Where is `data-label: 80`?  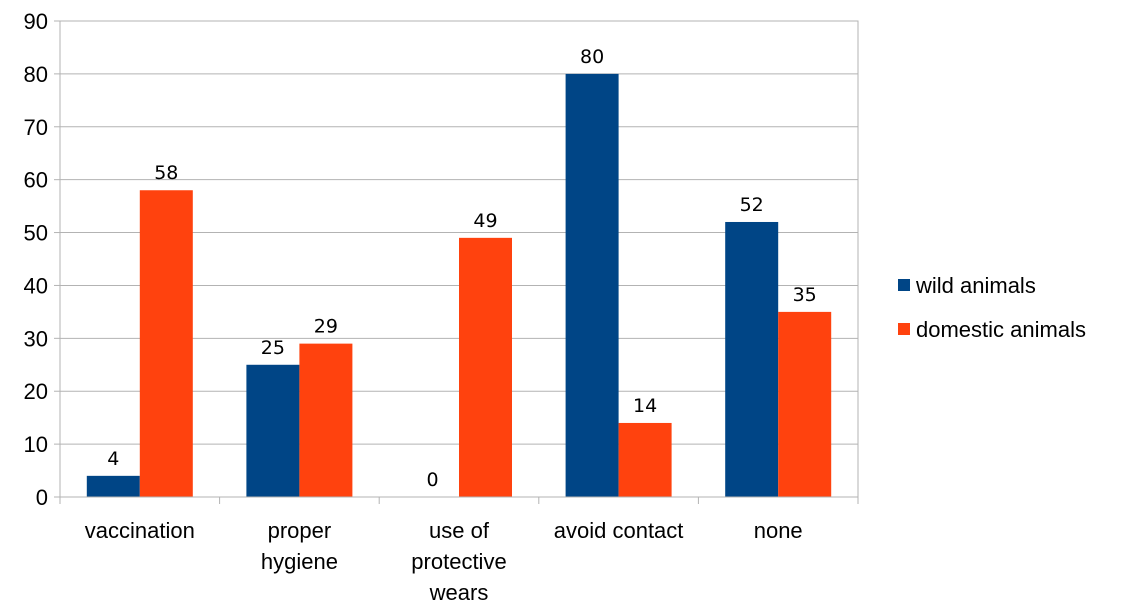
data-label: 80 is located at coordinates (592, 57).